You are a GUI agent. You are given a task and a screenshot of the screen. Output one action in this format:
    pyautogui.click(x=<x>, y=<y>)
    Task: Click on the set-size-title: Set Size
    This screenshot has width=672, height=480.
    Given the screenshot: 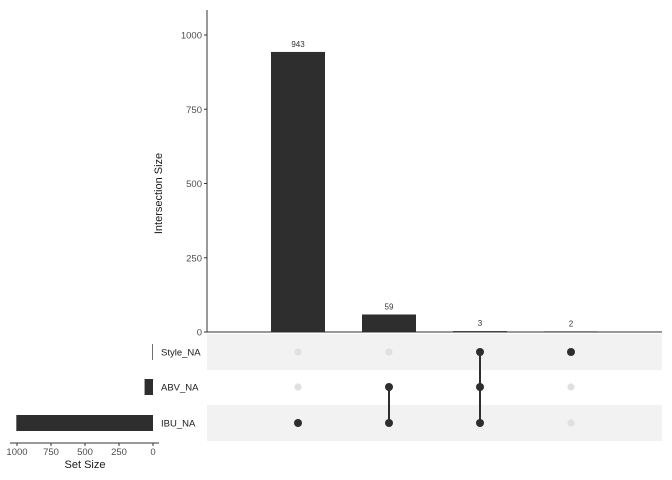 What is the action you would take?
    pyautogui.click(x=85, y=465)
    